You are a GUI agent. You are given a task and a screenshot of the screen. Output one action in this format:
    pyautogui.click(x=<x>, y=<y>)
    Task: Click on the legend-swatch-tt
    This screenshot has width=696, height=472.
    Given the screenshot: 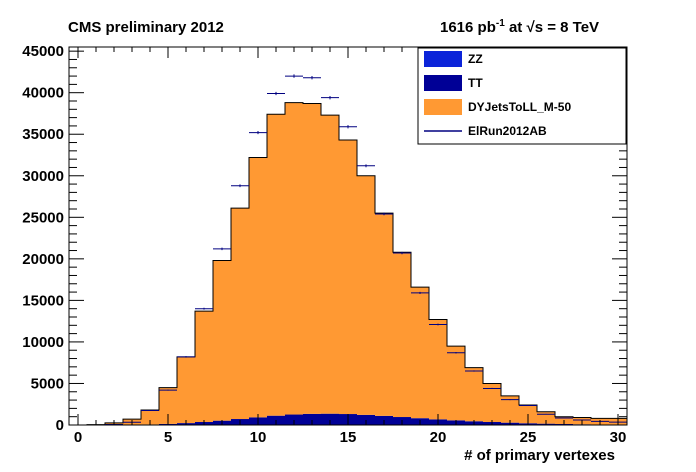 What is the action you would take?
    pyautogui.click(x=443, y=83)
    